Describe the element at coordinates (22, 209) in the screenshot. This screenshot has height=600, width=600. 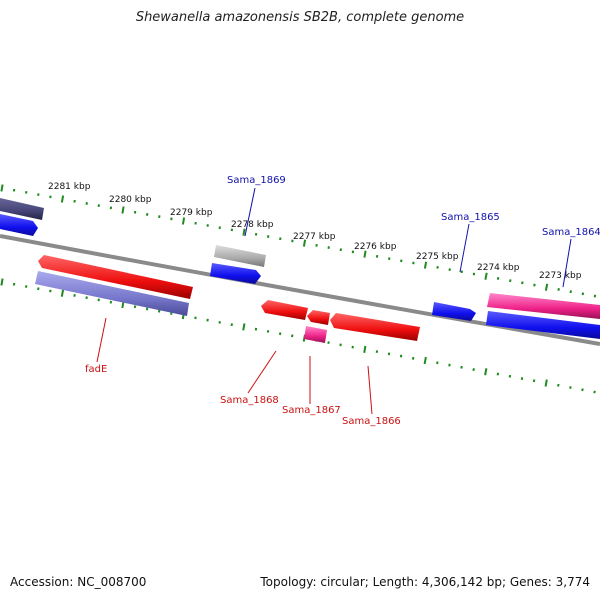
I see `gene-dark-left` at that location.